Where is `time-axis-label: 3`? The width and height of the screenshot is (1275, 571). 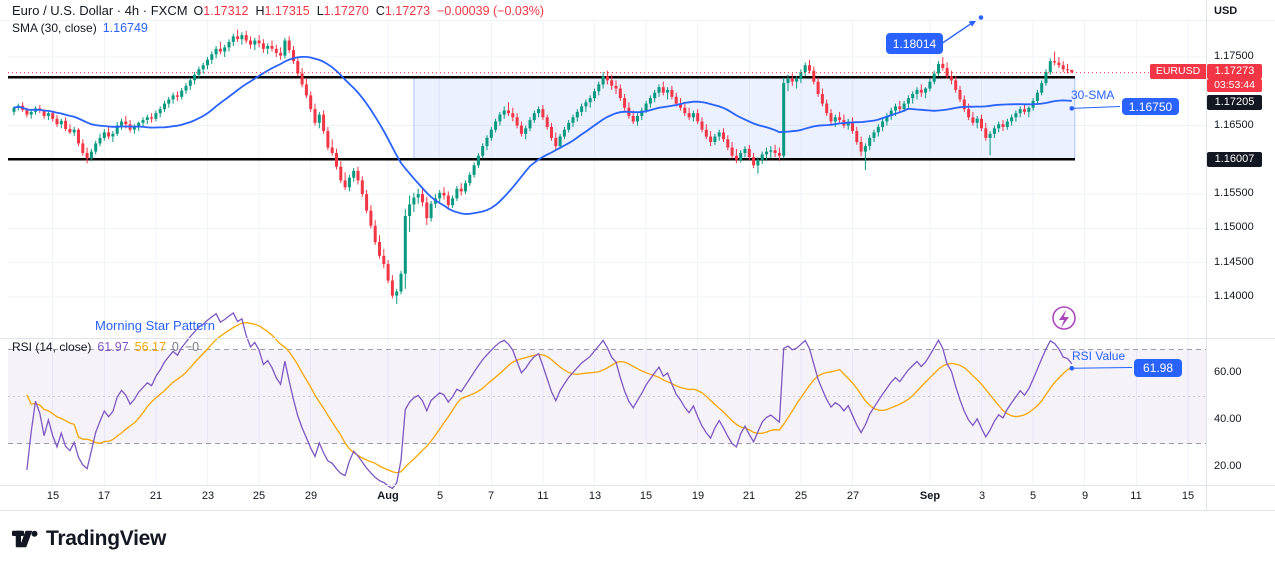
time-axis-label: 3 is located at coordinates (982, 496).